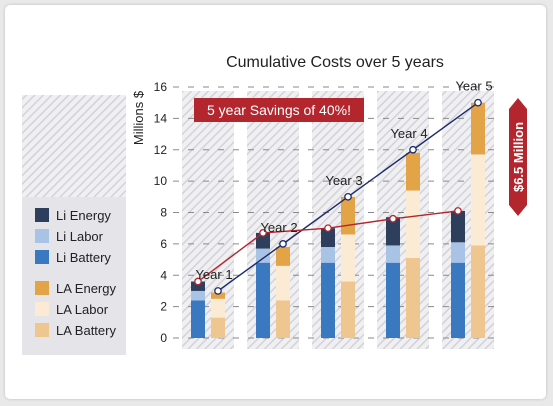 The width and height of the screenshot is (553, 406). I want to click on difference-arrow-text: $6.5 Million, so click(518, 157).